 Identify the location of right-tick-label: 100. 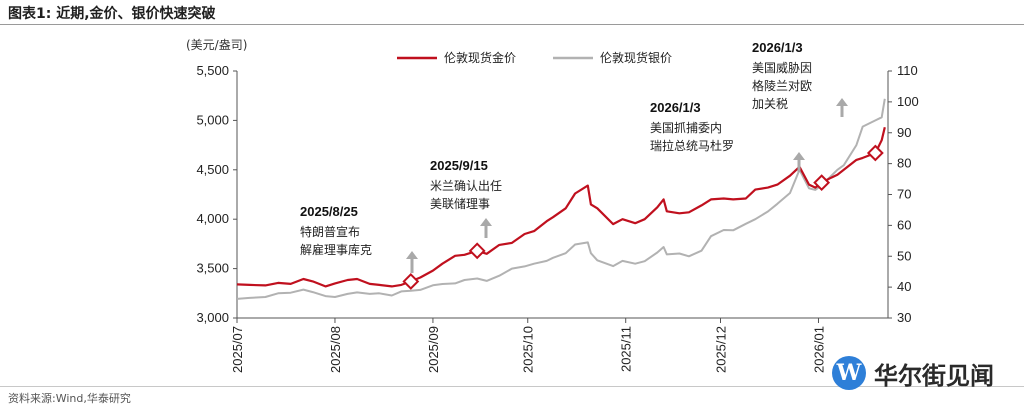
(908, 101).